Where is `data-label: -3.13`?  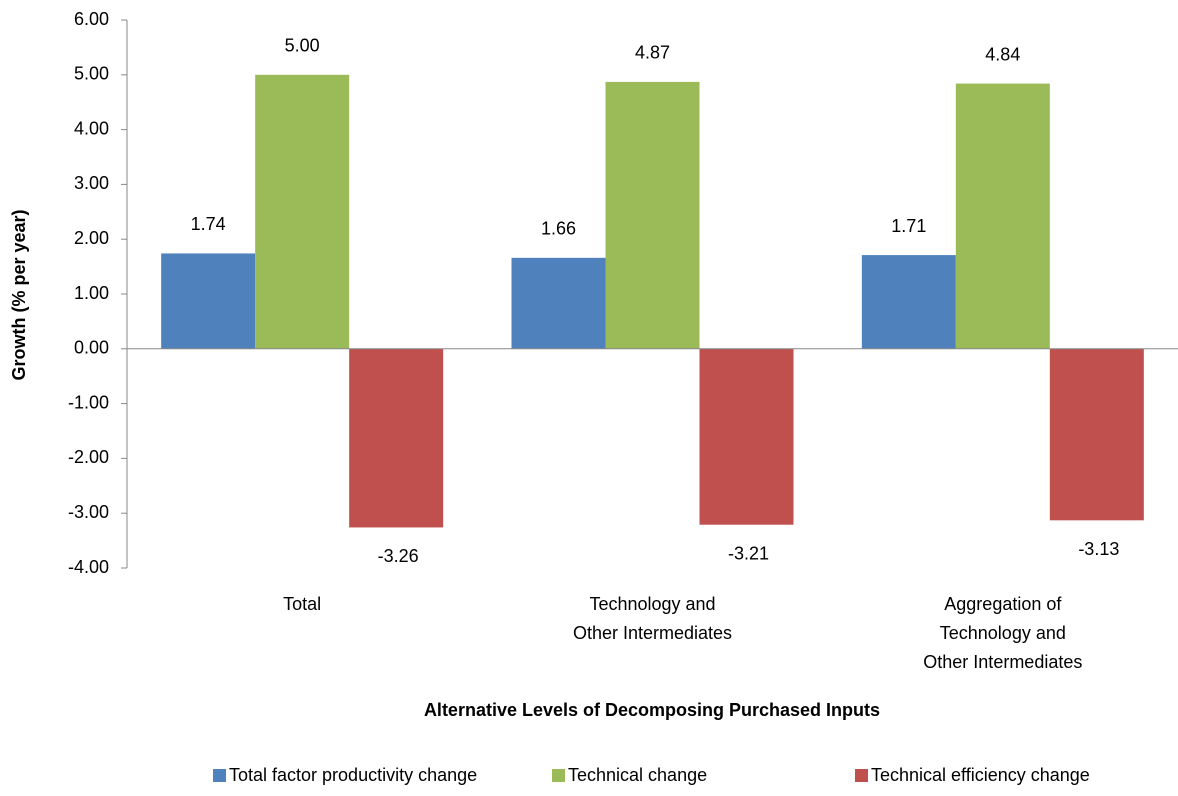 data-label: -3.13 is located at coordinates (1098, 549).